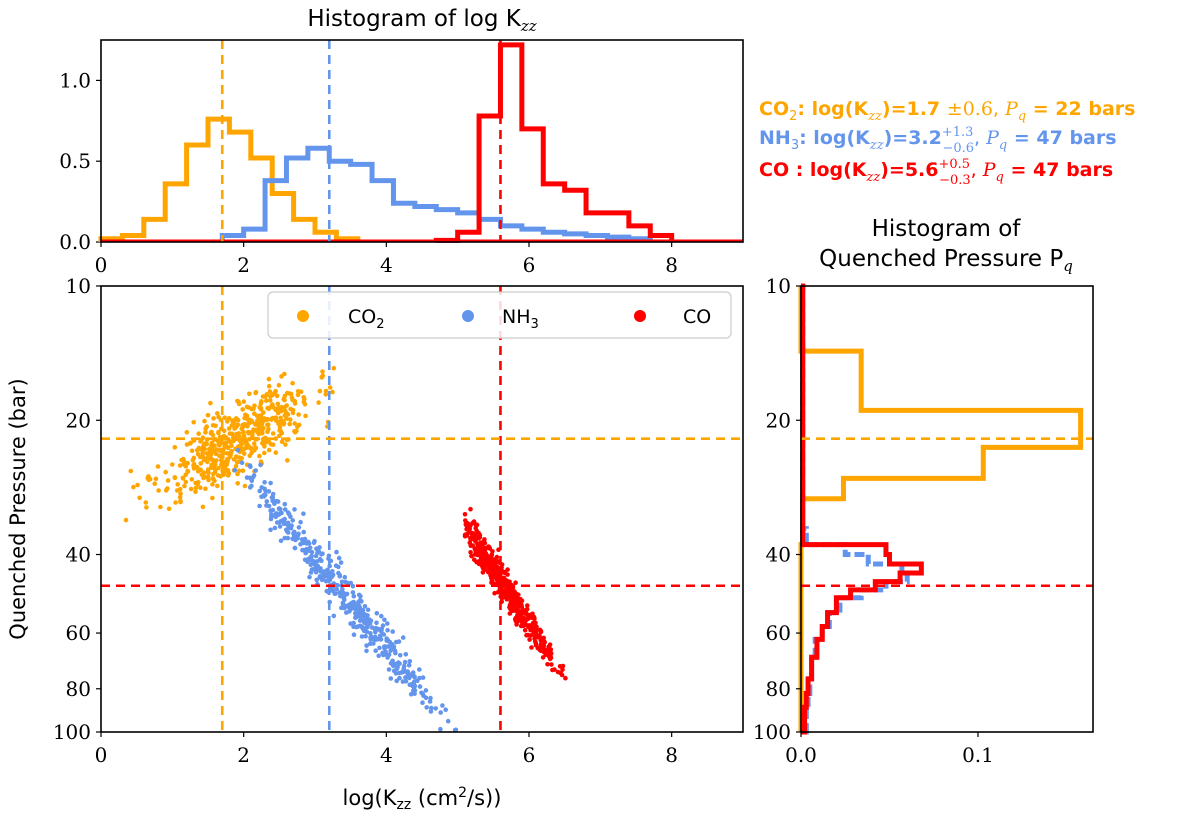 The image size is (1195, 833). What do you see at coordinates (18, 508) in the screenshot?
I see `scatter-y-axis-label: Quenched Pressure (bar)` at bounding box center [18, 508].